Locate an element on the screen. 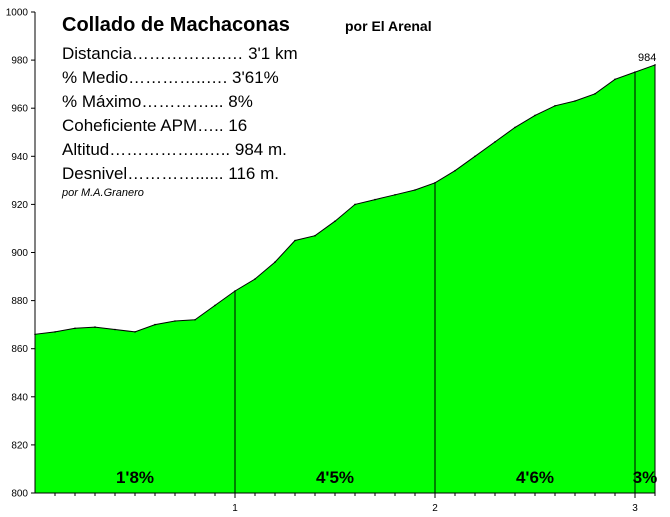 The height and width of the screenshot is (517, 670). y-tick-label: 840 is located at coordinates (19, 397).